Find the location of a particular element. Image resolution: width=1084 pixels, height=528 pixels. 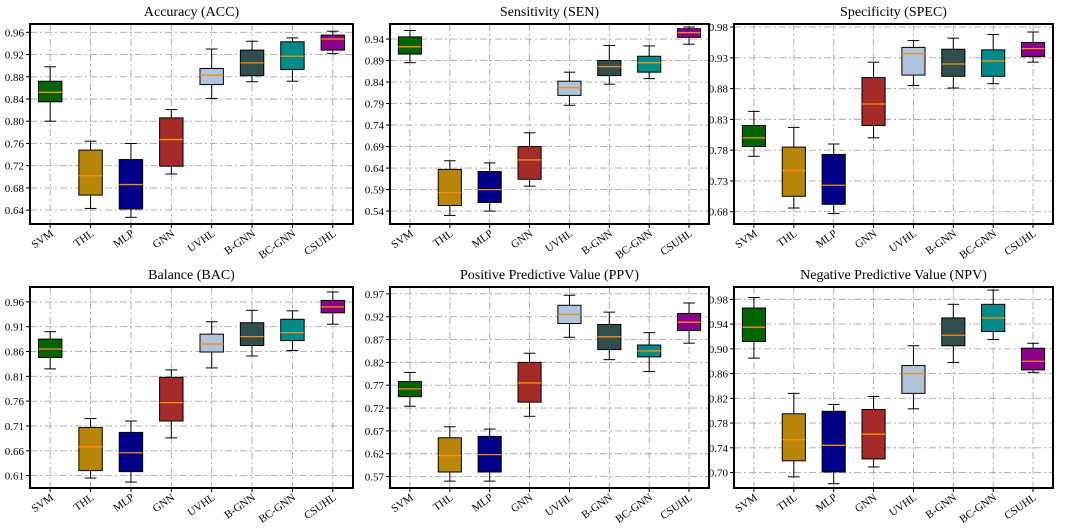

y-tick-label: 0.68 is located at coordinates (15, 189).